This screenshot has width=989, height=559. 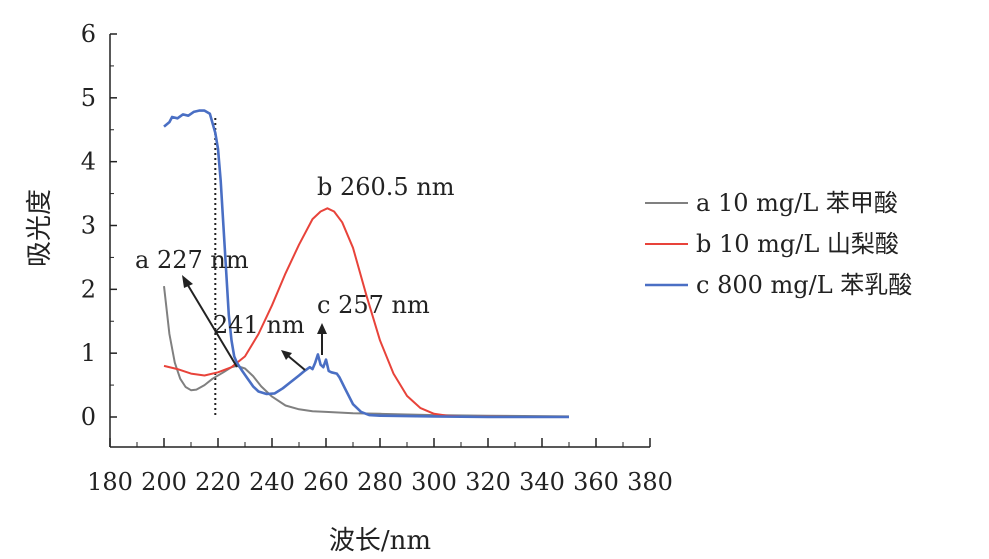 I want to click on y-tick-label: 5, so click(x=88, y=98).